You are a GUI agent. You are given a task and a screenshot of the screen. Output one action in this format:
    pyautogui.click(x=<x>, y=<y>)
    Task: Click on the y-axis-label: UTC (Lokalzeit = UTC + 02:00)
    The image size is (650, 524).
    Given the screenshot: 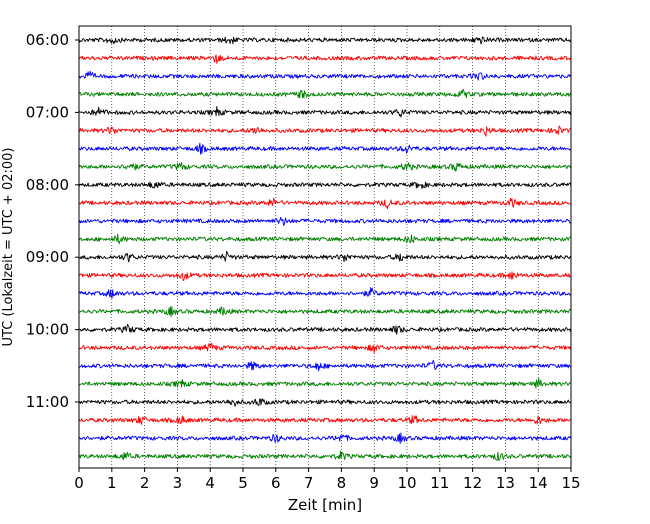 What is the action you would take?
    pyautogui.click(x=8, y=247)
    